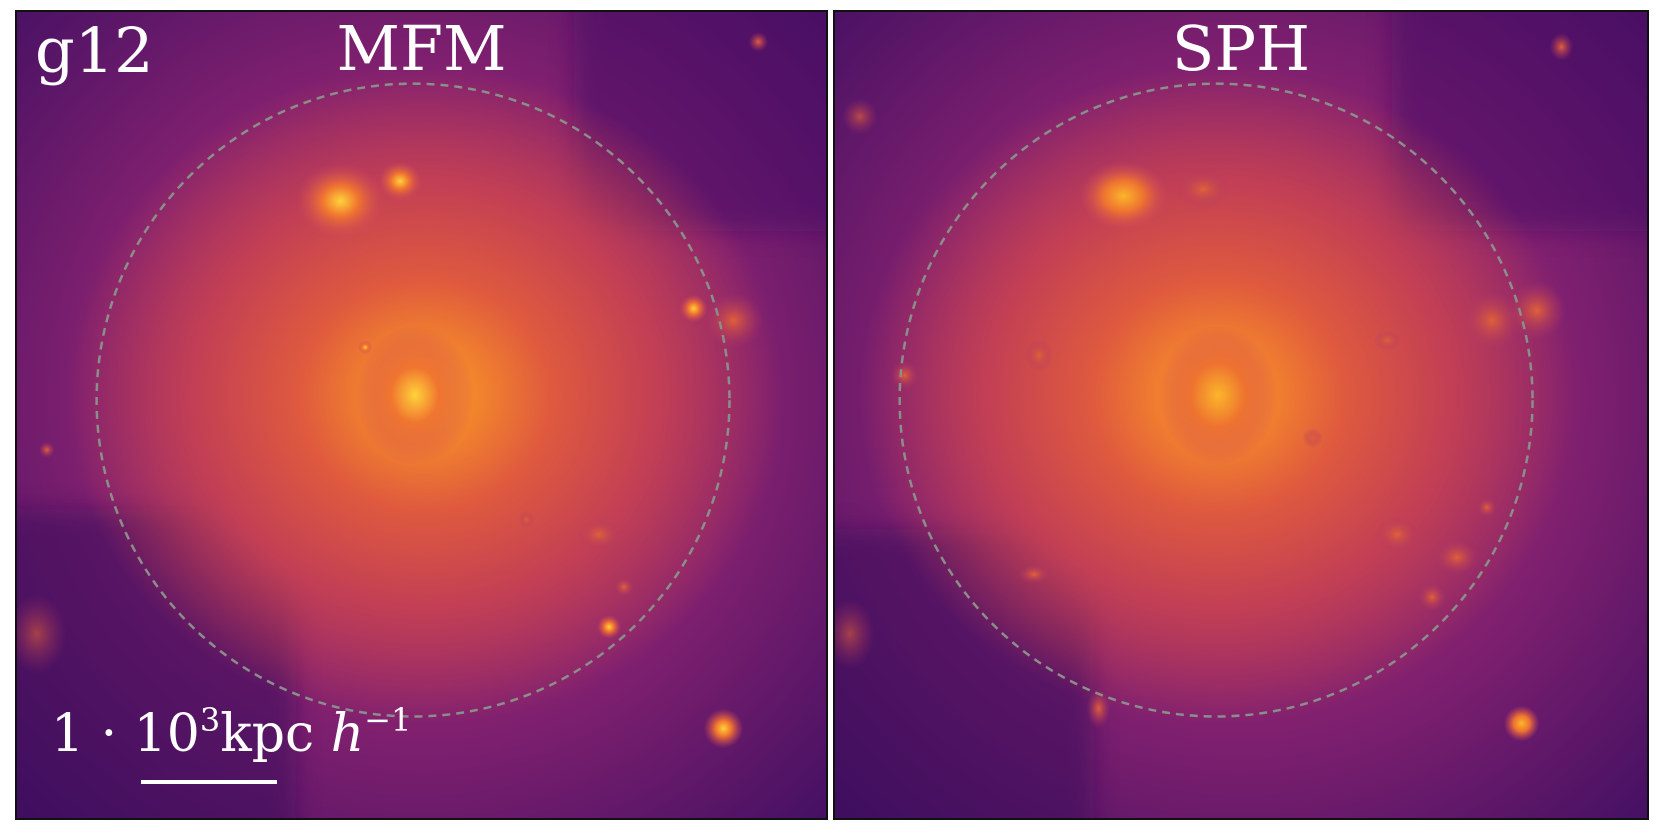 This screenshot has height=830, width=1661. What do you see at coordinates (209, 782) in the screenshot?
I see `scale-bar` at bounding box center [209, 782].